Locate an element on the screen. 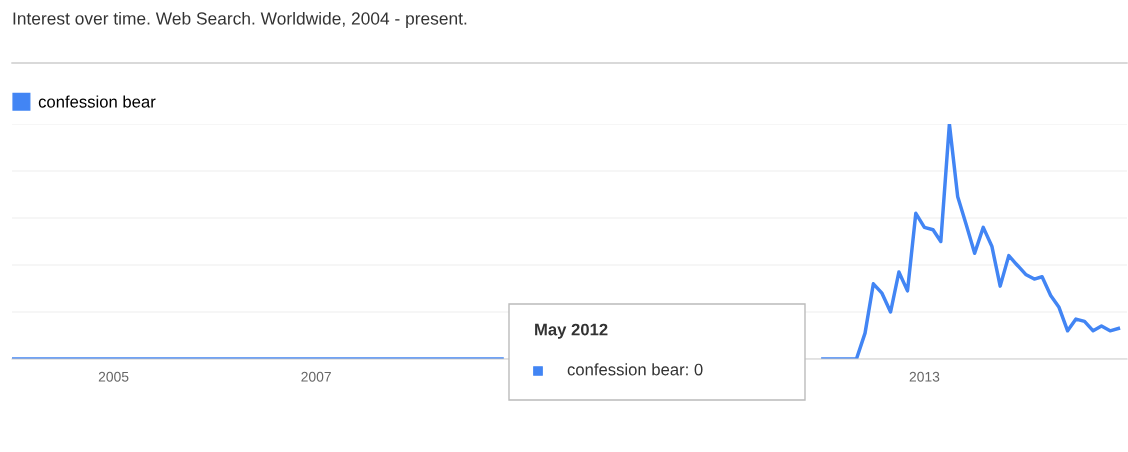 This screenshot has width=1128, height=452. x-tick-label: 2013 is located at coordinates (924, 376).